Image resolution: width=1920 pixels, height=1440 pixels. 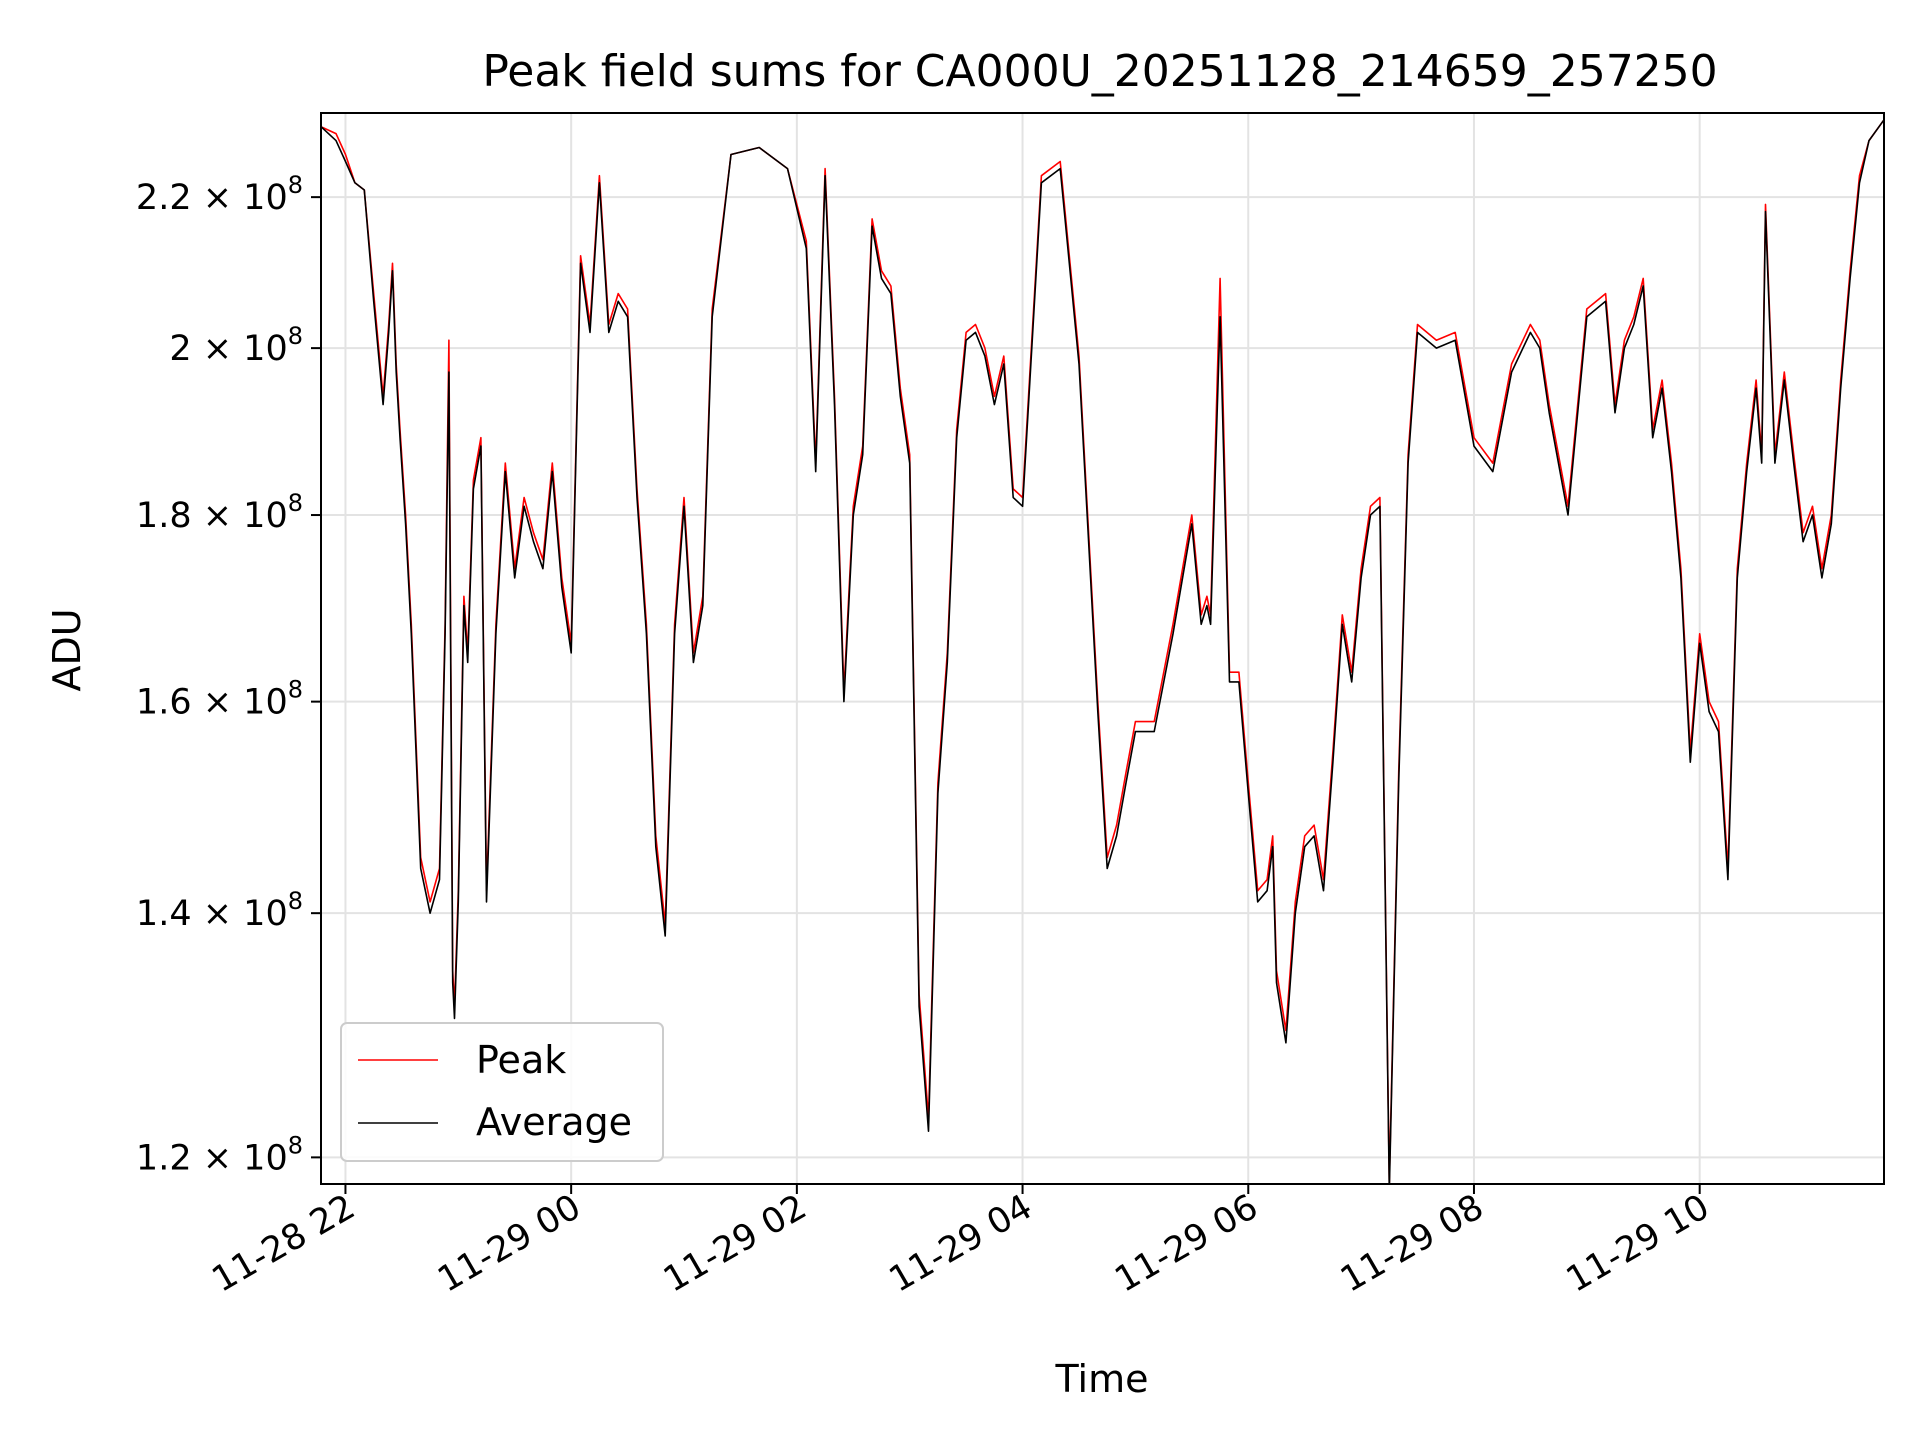 What do you see at coordinates (219, 699) in the screenshot?
I see `y-tick-label: 1.6 × 108` at bounding box center [219, 699].